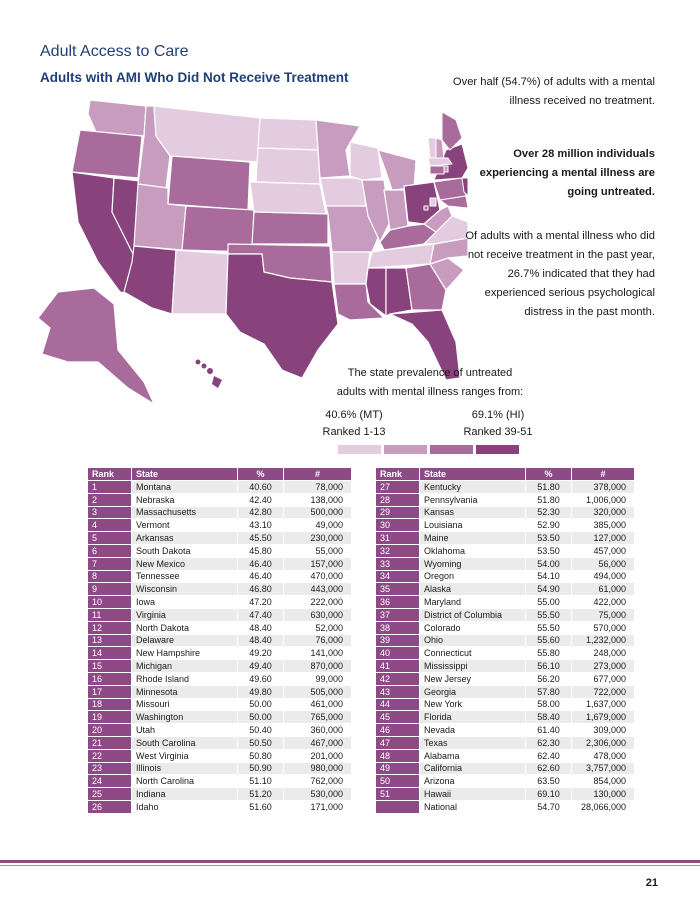 The height and width of the screenshot is (906, 700). Describe the element at coordinates (184, 576) in the screenshot. I see `state-cell: Tennessee` at that location.